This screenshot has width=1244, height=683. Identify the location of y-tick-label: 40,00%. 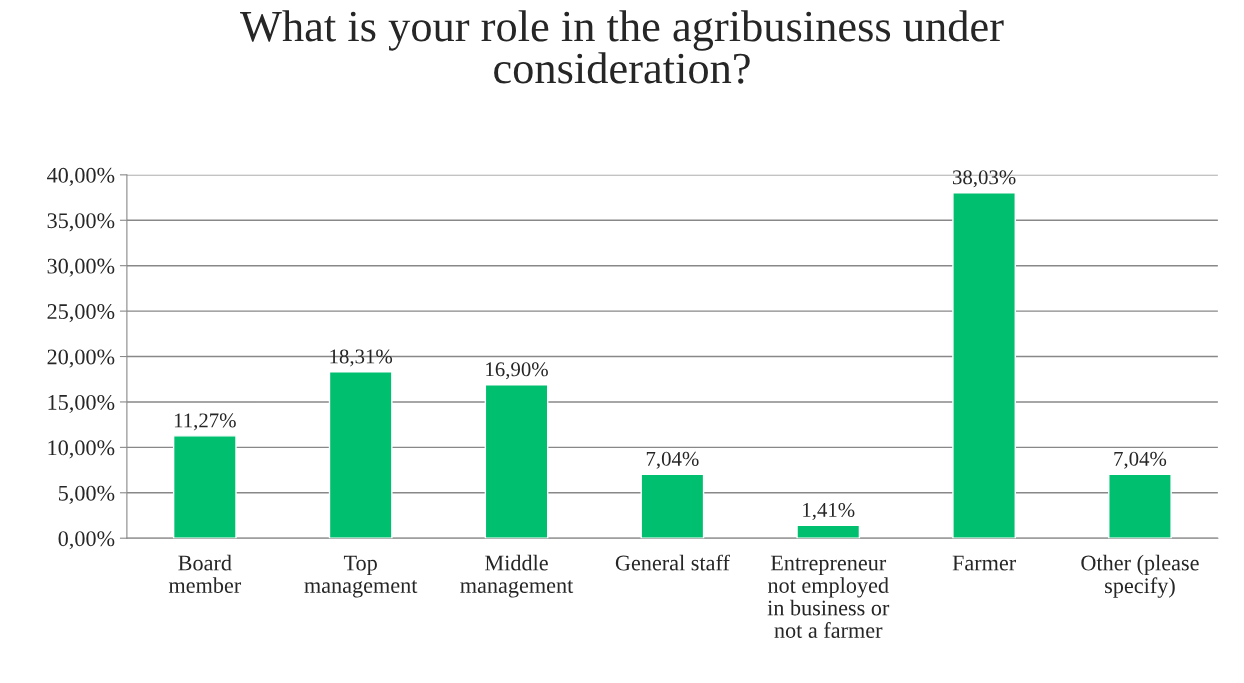
(81, 176).